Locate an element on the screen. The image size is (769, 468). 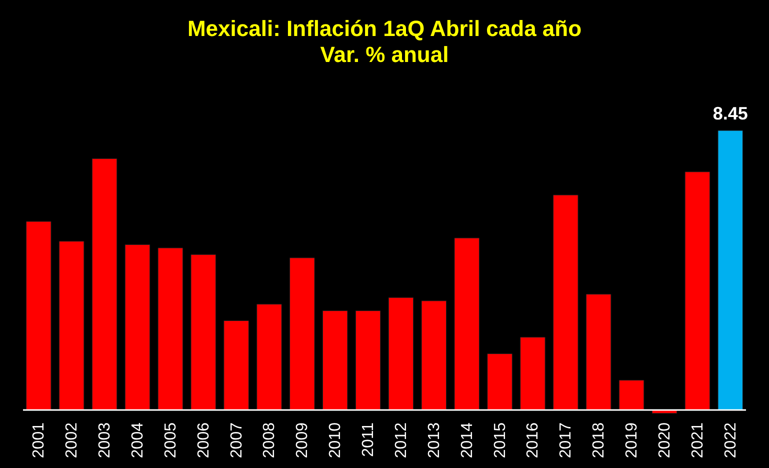
x-tick-label: 2018 is located at coordinates (599, 440).